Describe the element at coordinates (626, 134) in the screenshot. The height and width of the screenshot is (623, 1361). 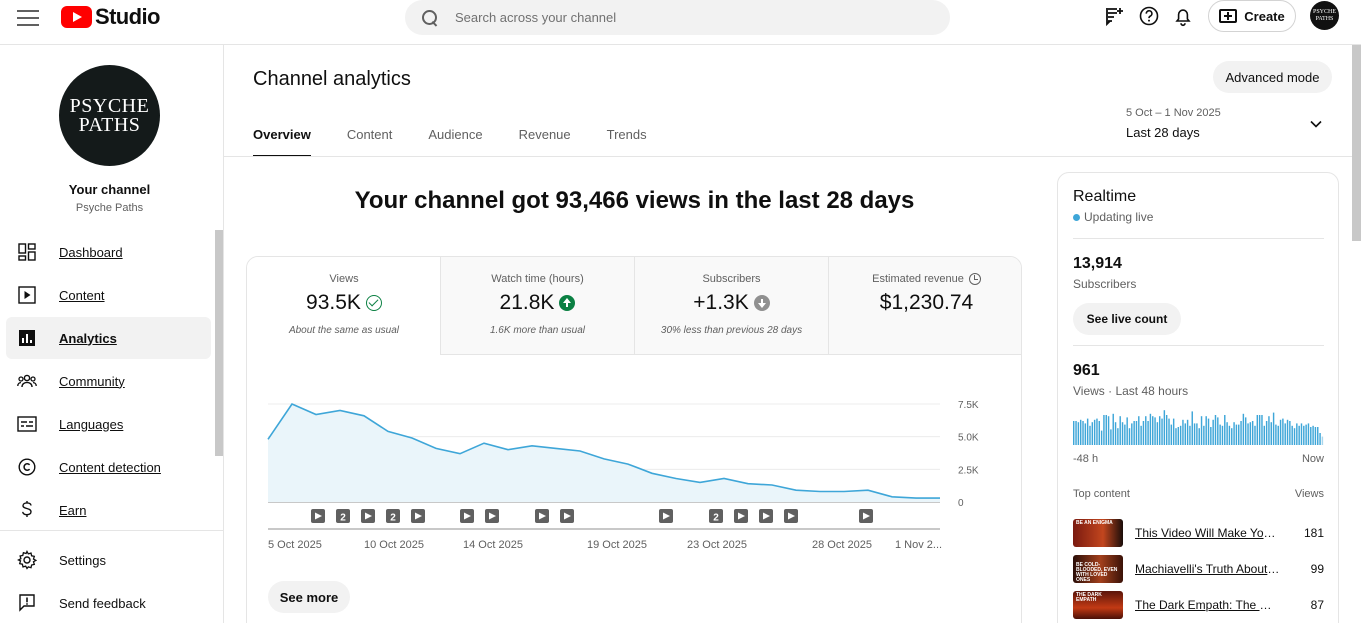
I see `tab-trends: Trends` at that location.